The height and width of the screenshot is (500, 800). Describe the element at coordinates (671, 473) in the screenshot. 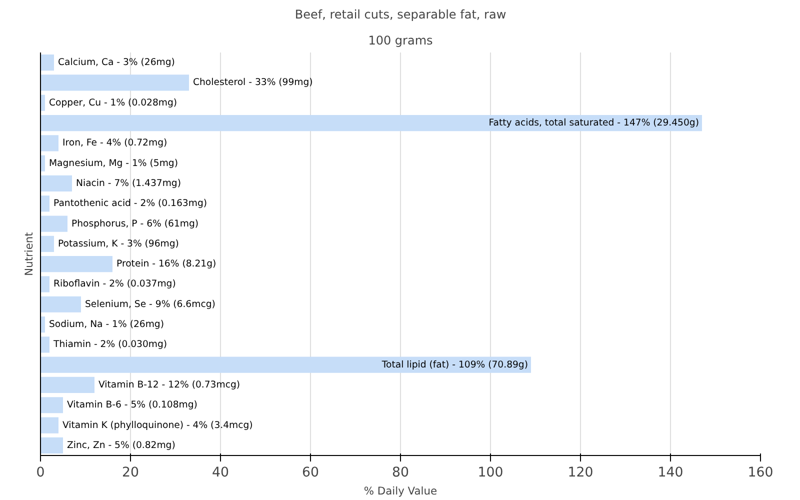

I see `x-tick-label: 140` at that location.